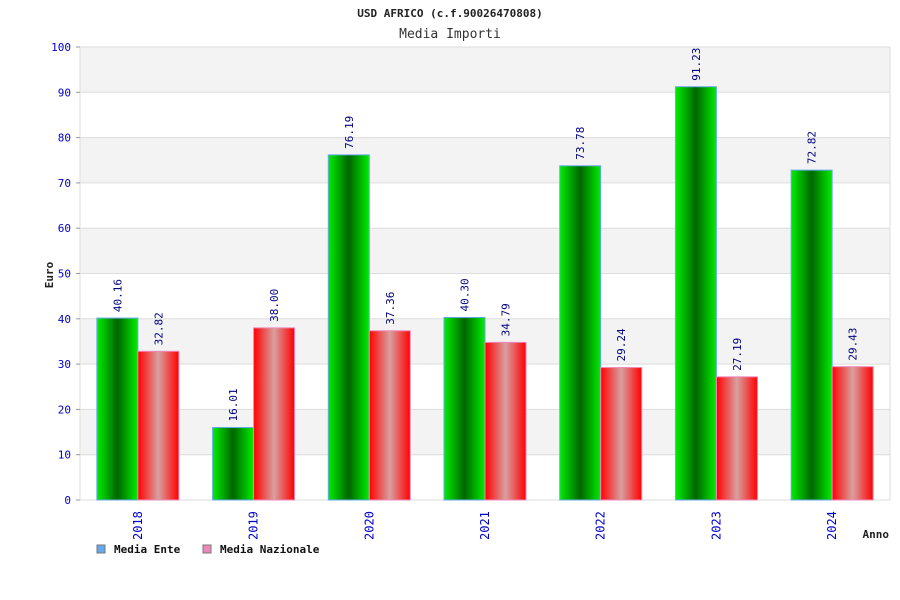 The height and width of the screenshot is (600, 900). I want to click on data-label: 37.36, so click(390, 308).